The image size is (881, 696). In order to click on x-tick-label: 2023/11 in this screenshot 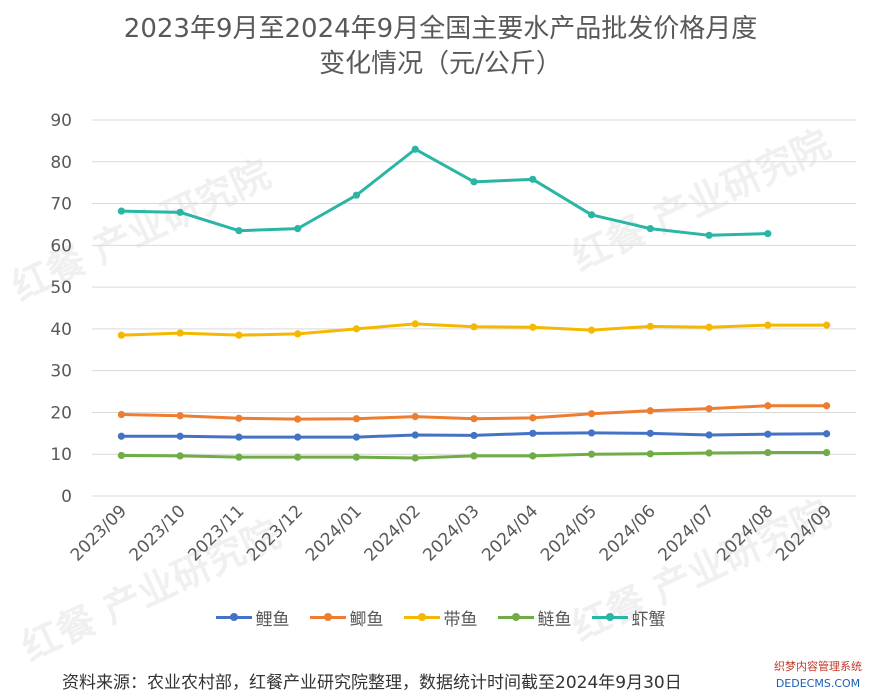, I will do `click(216, 533)`.